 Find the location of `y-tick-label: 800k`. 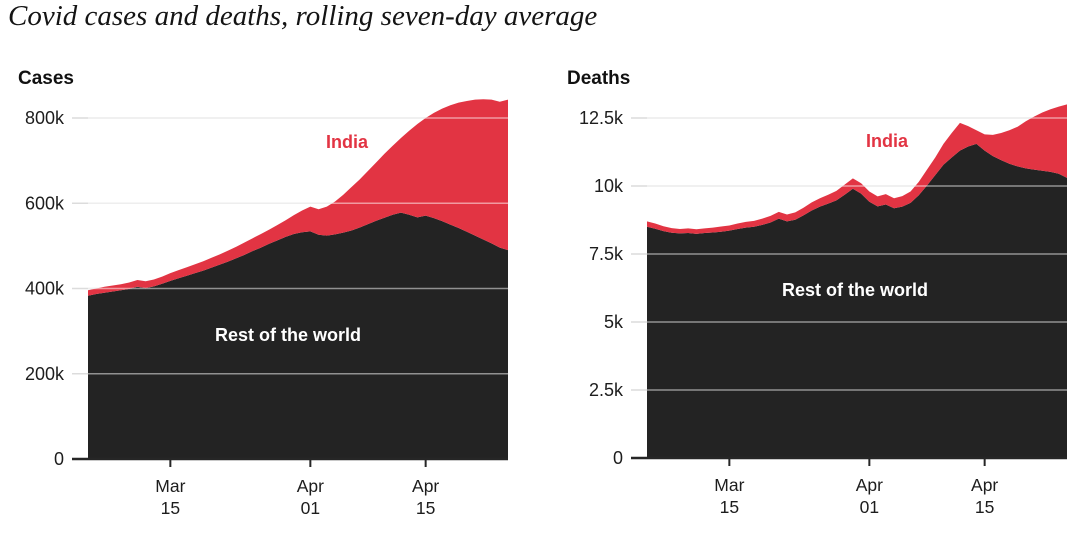

y-tick-label: 800k is located at coordinates (45, 118).